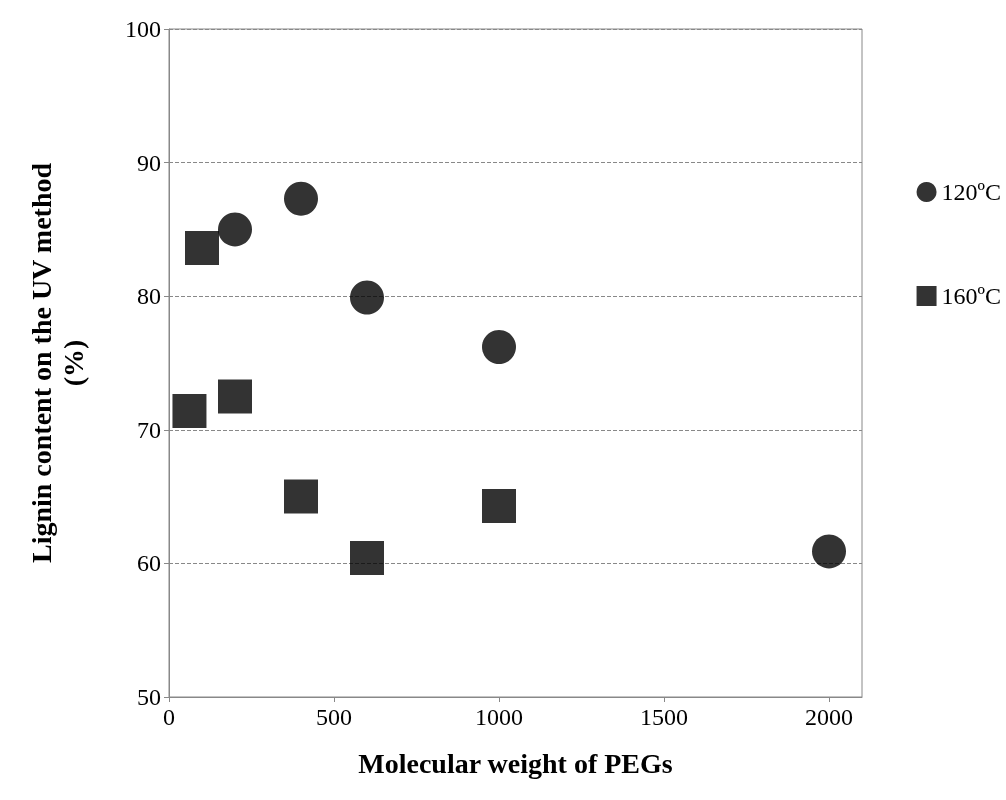 This screenshot has height=800, width=1006. I want to click on y-tick-label: 90, so click(149, 162).